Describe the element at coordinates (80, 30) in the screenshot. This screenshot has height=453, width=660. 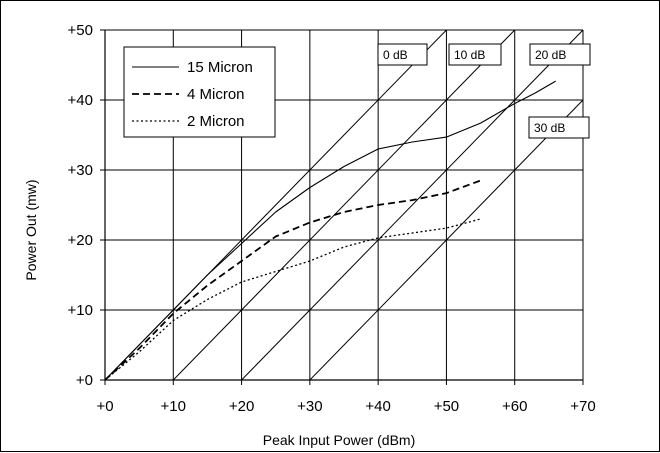
I see `y-tick-label: +50` at that location.